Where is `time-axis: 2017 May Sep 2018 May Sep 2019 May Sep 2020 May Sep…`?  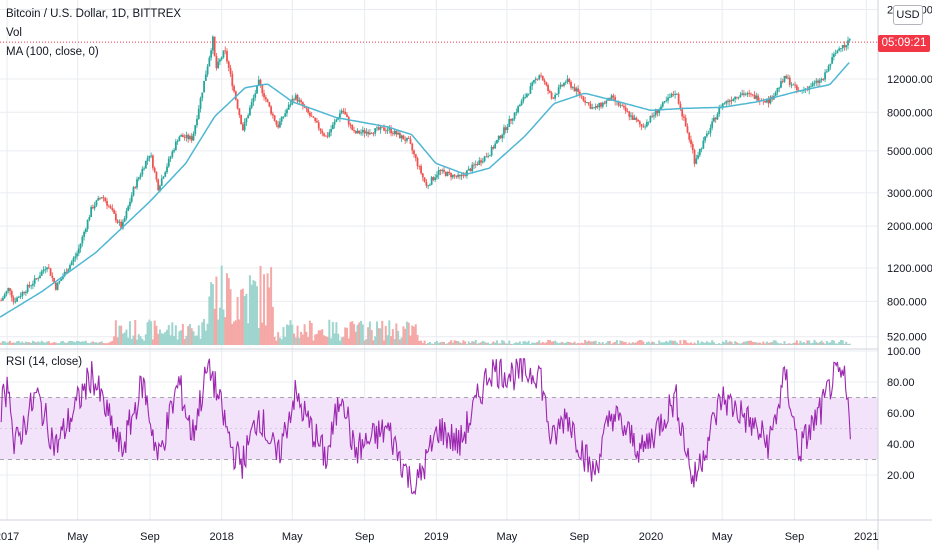
time-axis: 2017 May Sep 2018 May Sep 2019 May Sep 2020 May Sep… is located at coordinates (439, 537).